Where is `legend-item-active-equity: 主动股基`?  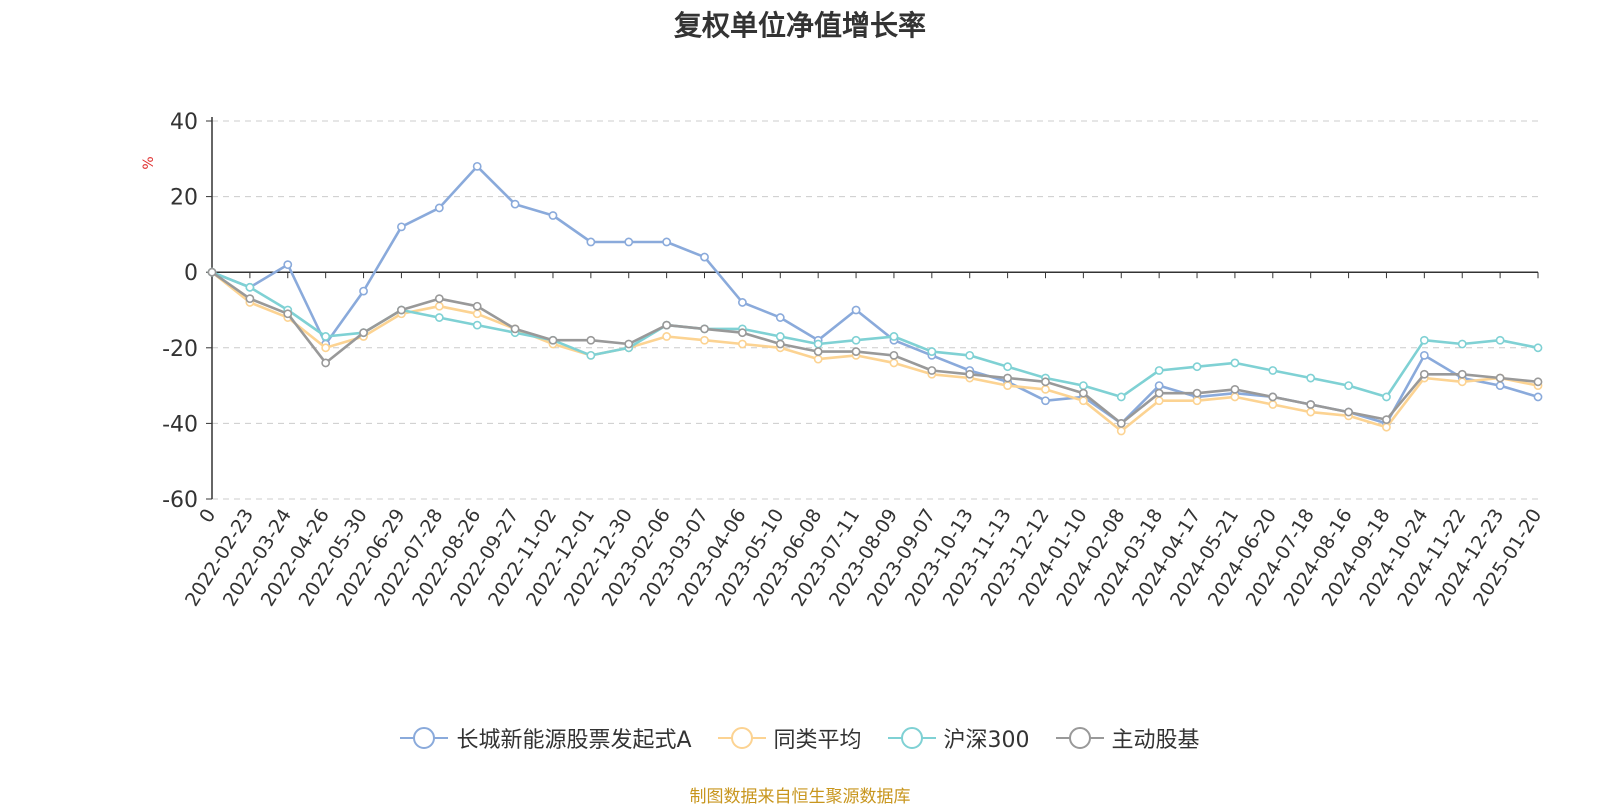 legend-item-active-equity: 主动股基 is located at coordinates (1127, 738).